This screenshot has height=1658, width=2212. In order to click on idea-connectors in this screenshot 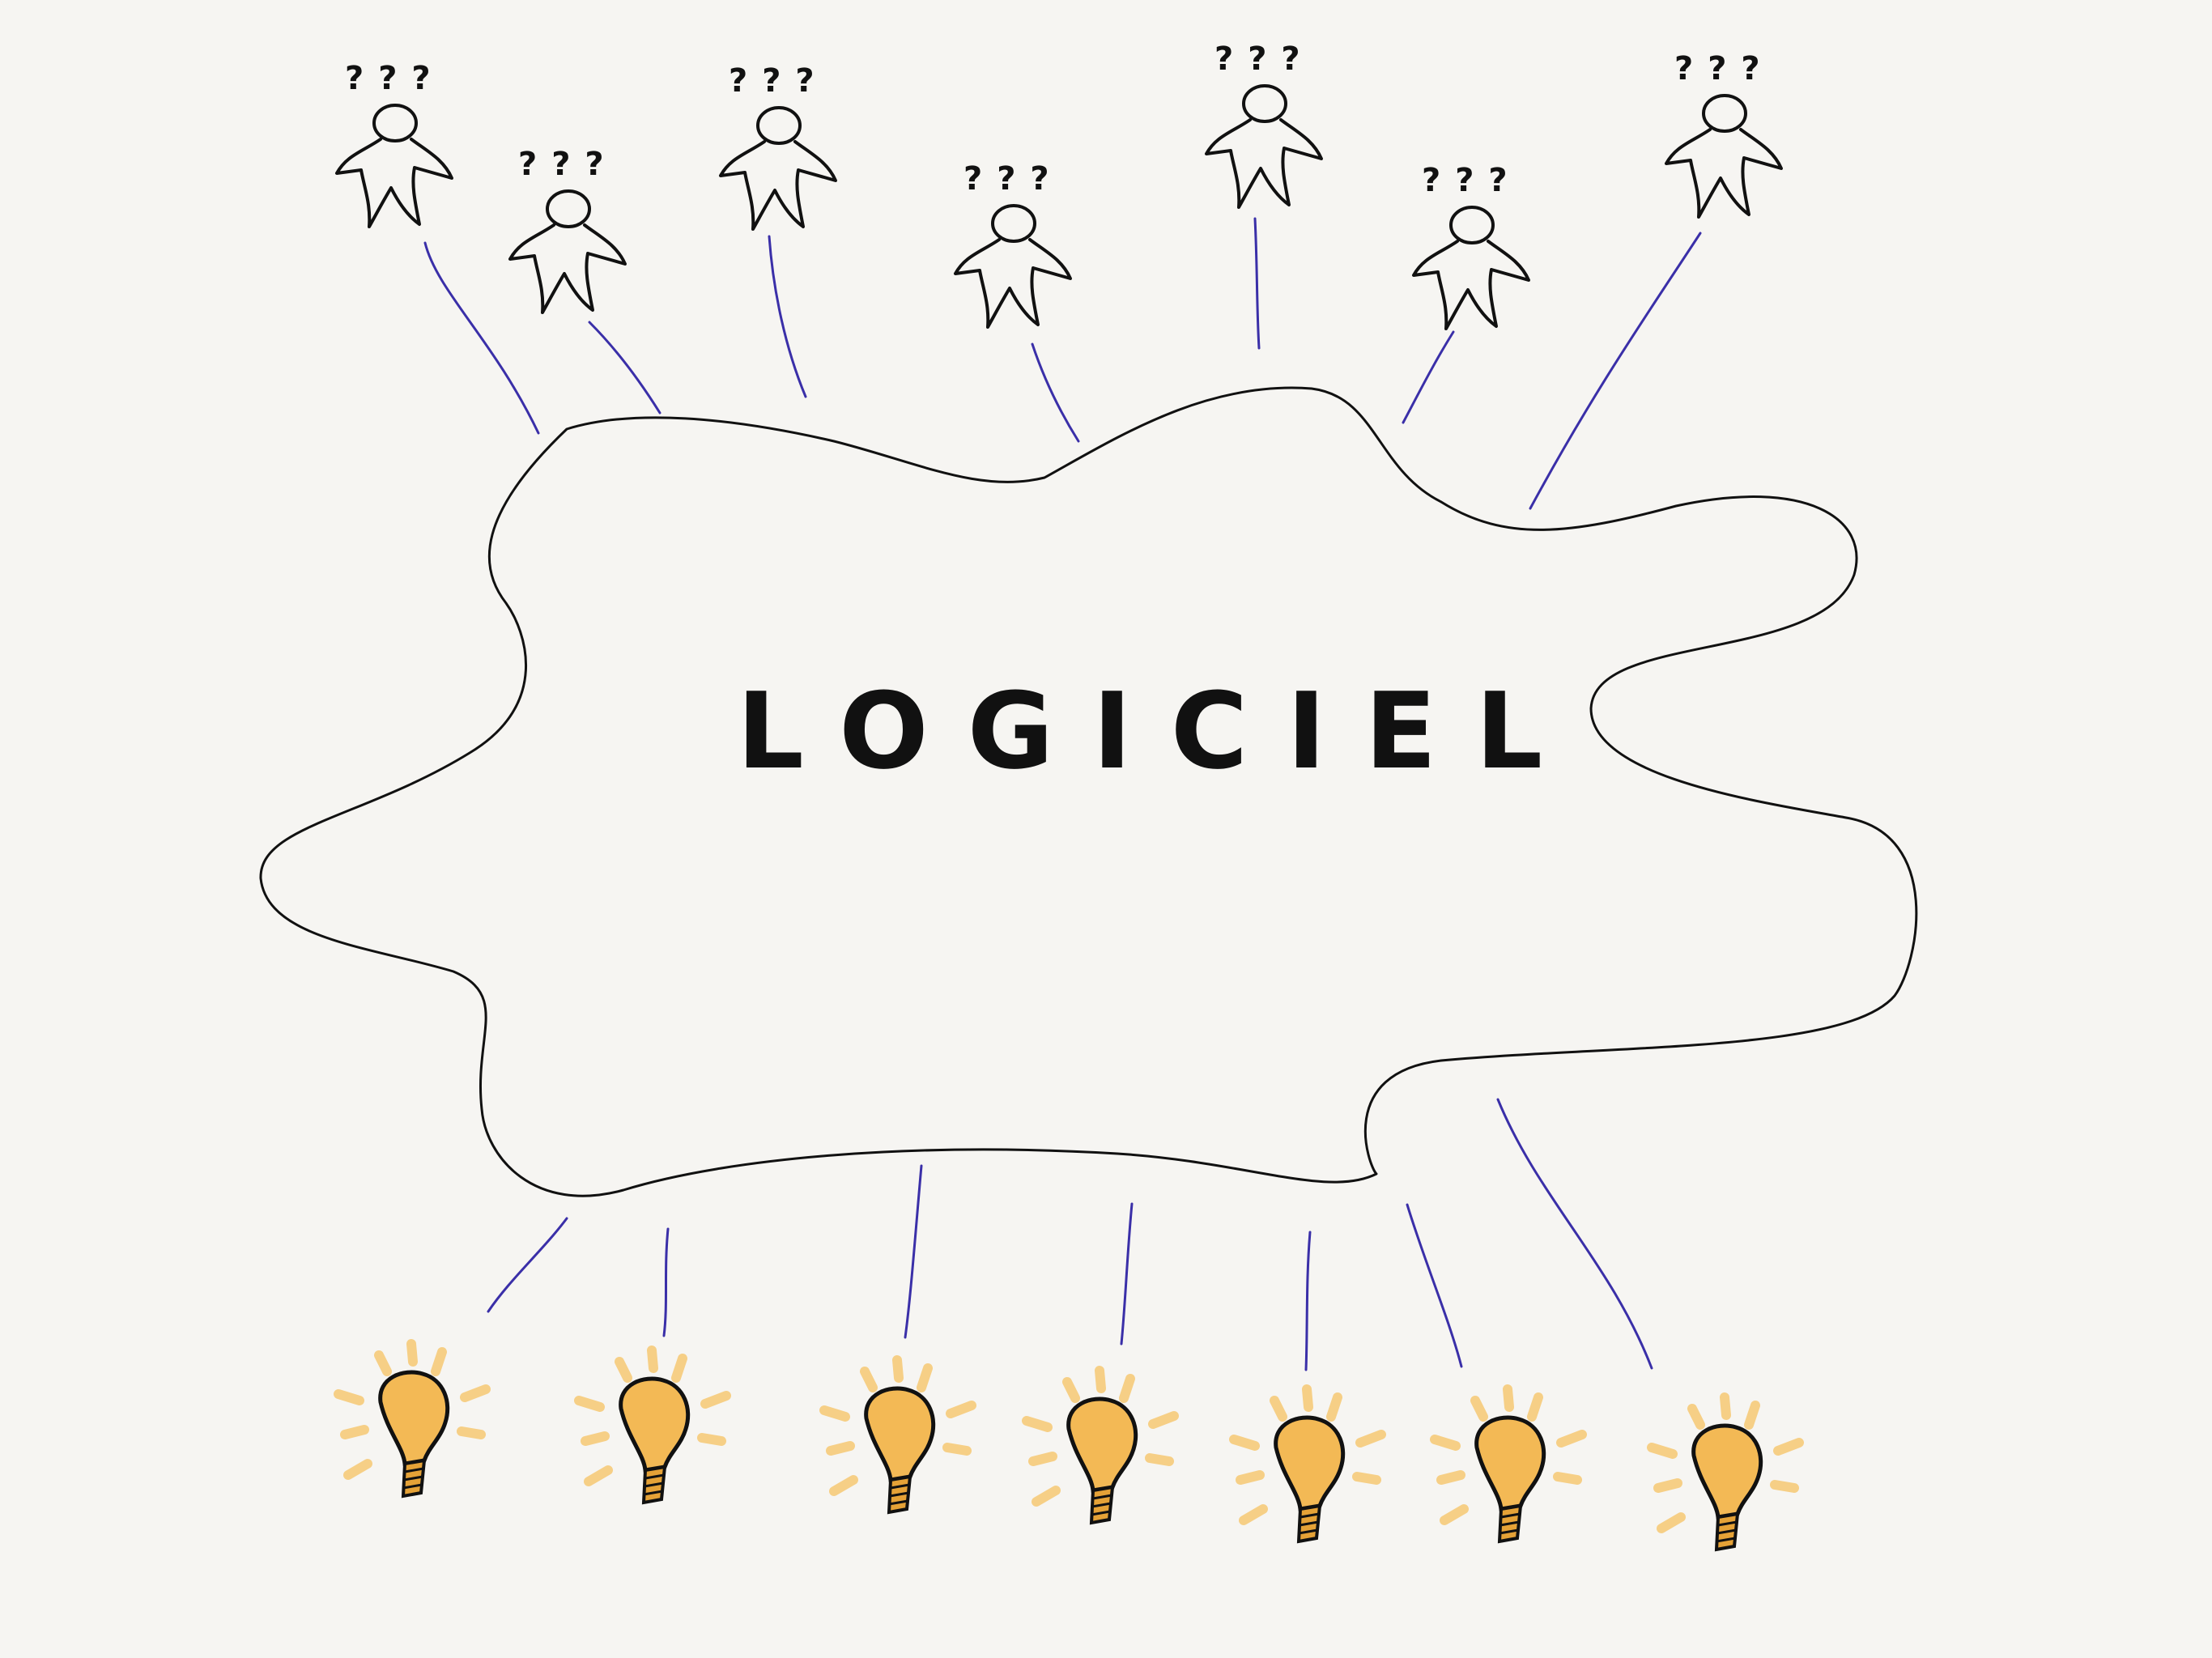, I will do `click(1070, 1234)`.